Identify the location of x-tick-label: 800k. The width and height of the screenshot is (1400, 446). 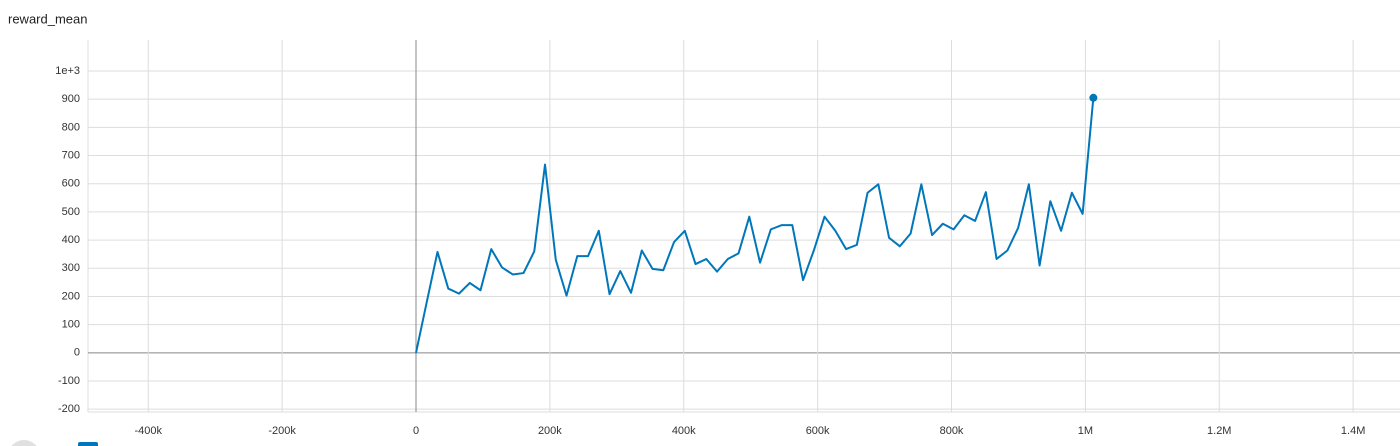
(952, 431).